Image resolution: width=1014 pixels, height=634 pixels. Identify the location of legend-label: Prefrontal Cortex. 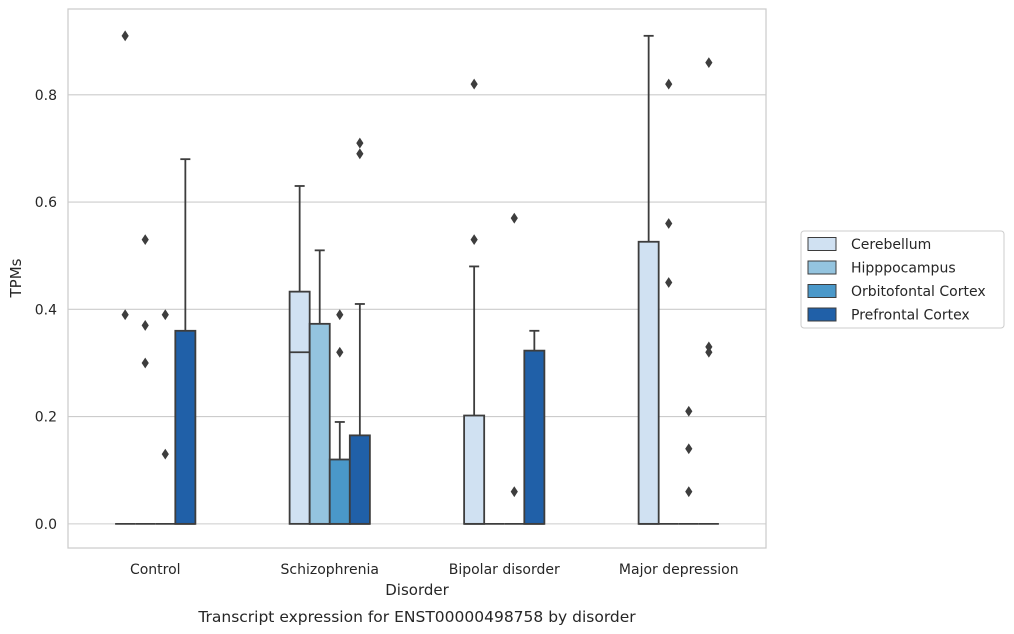
(910, 316).